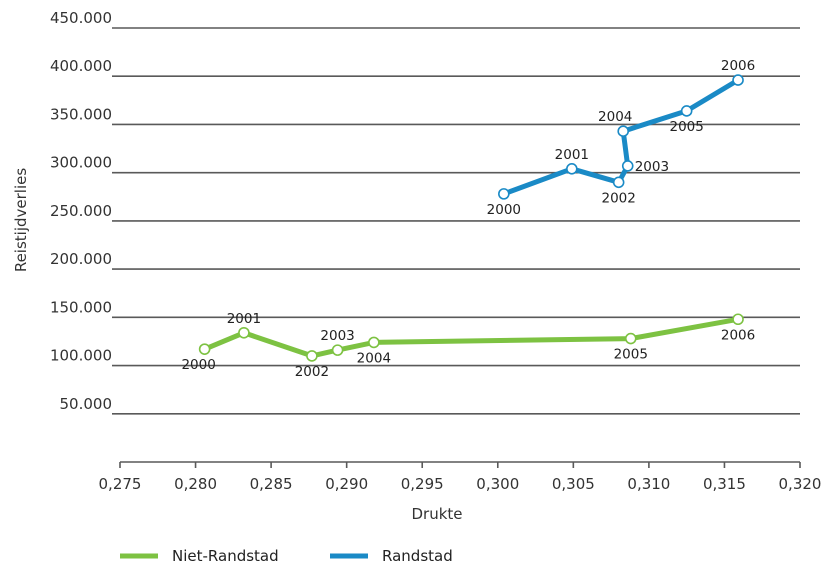 The height and width of the screenshot is (566, 833). Describe the element at coordinates (81, 66) in the screenshot. I see `y-tick-label: 400.000` at that location.